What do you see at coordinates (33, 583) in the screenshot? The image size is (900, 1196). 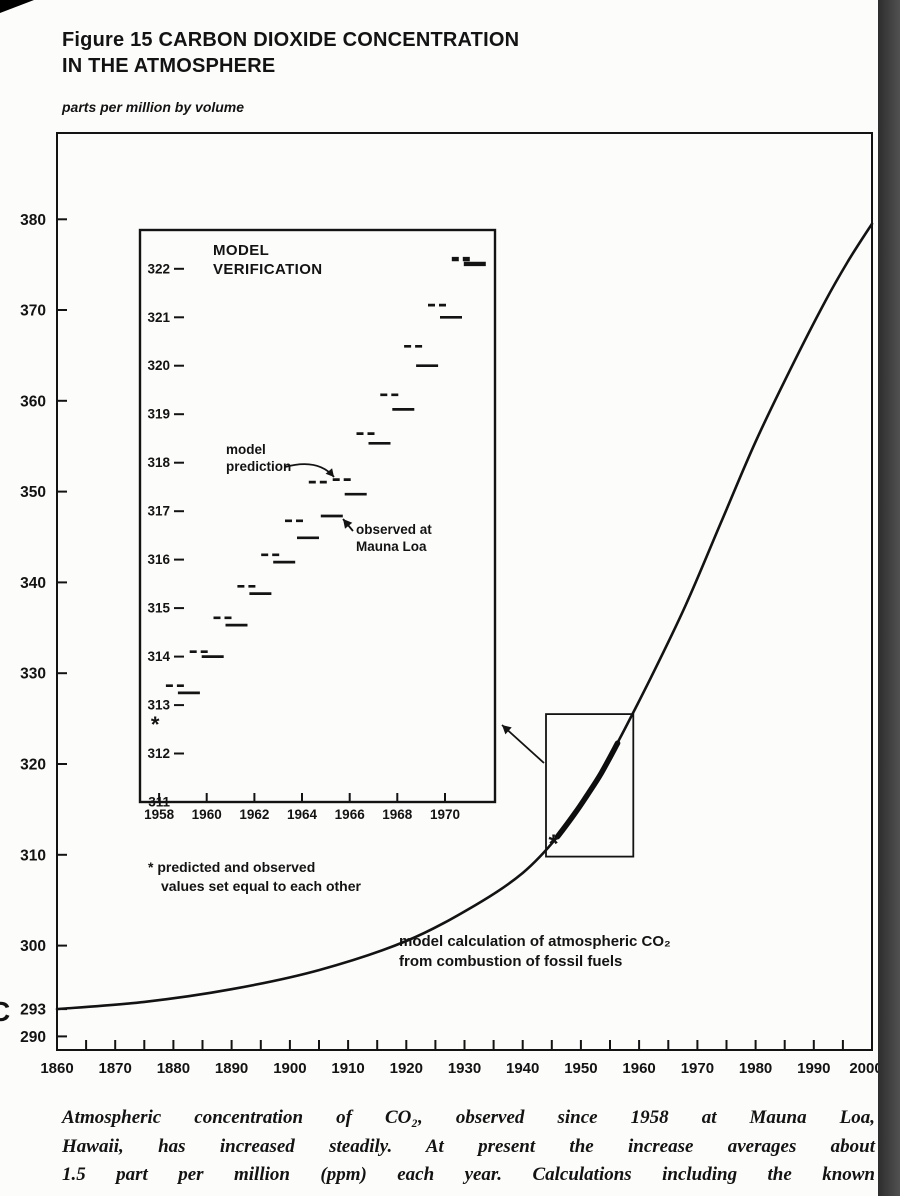 I see `main-y-tick-label: 340` at bounding box center [33, 583].